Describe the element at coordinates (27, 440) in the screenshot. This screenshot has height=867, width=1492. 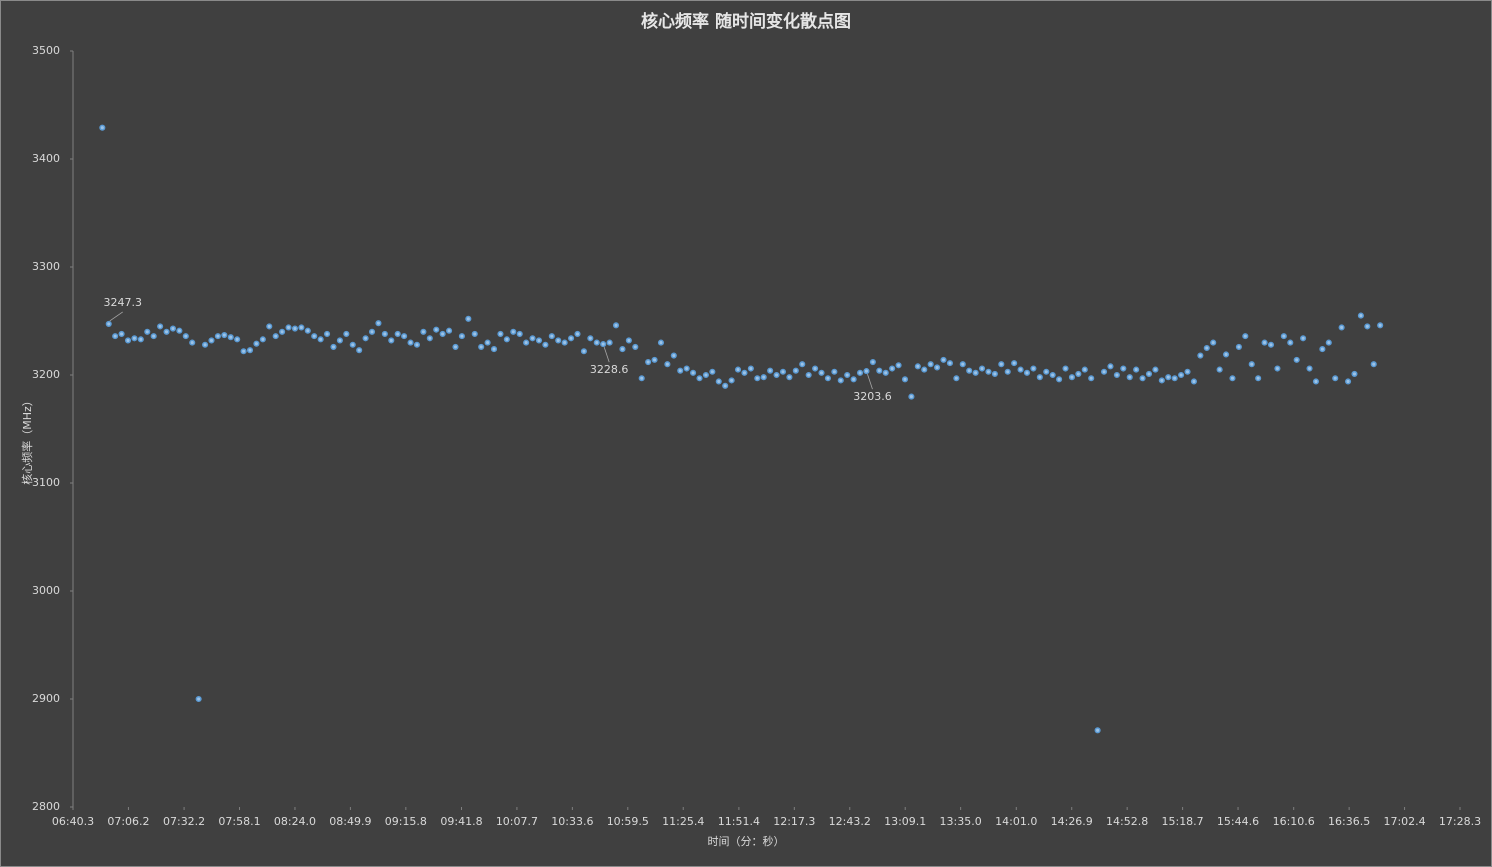
I see `y-axis-label: 核心频率（MHz）` at that location.